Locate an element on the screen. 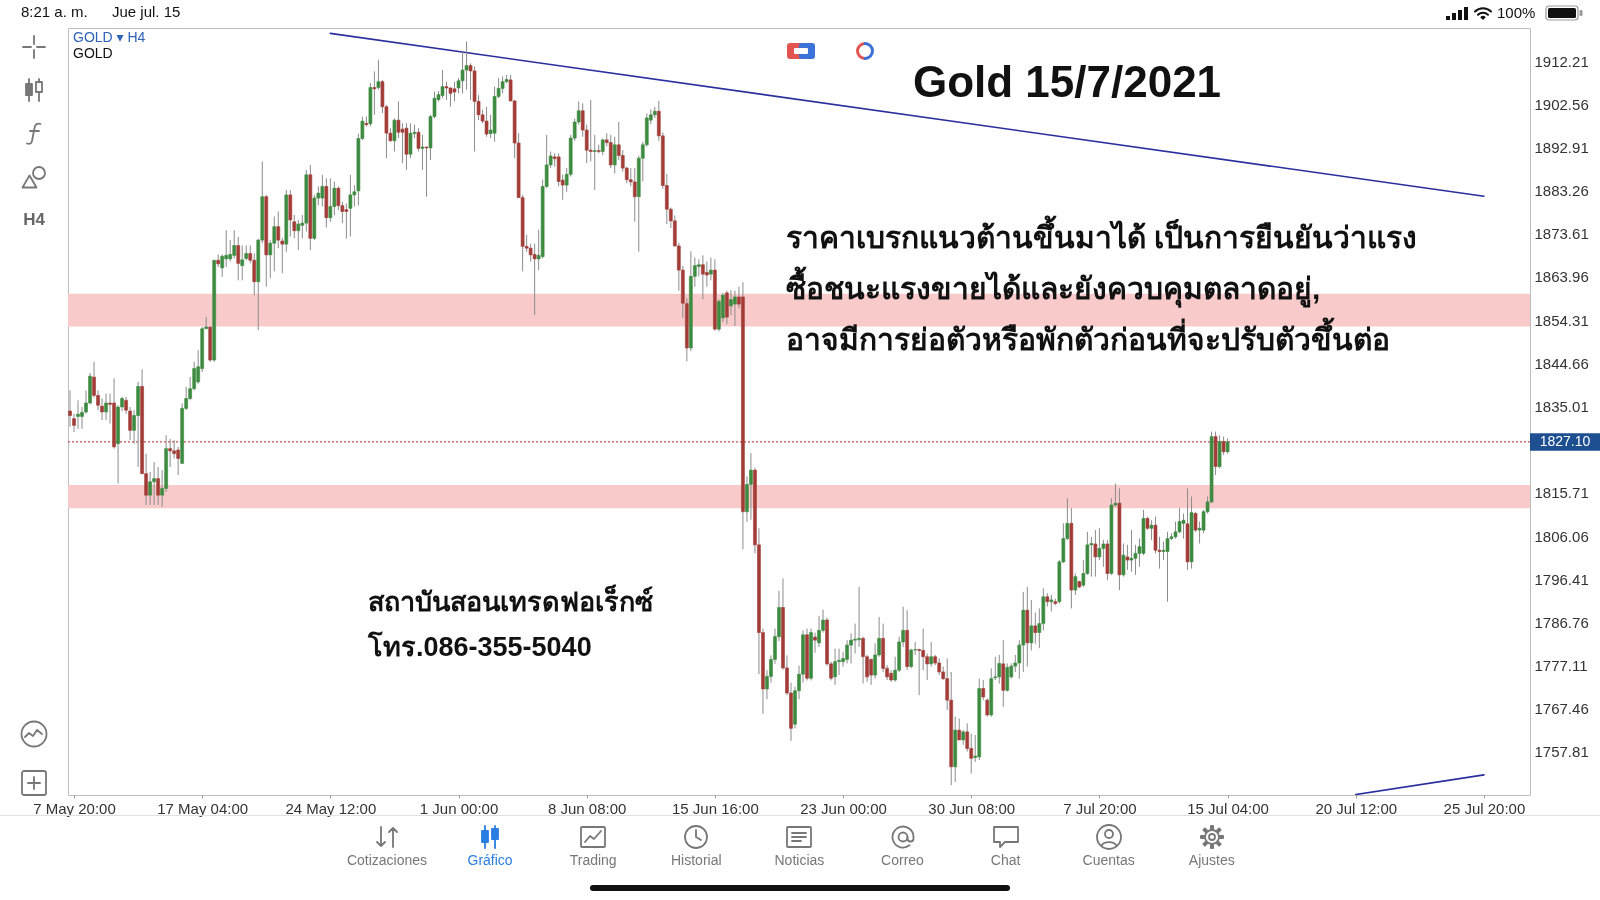 The height and width of the screenshot is (900, 1600). text: Gold 15/7/2021 is located at coordinates (1067, 81).